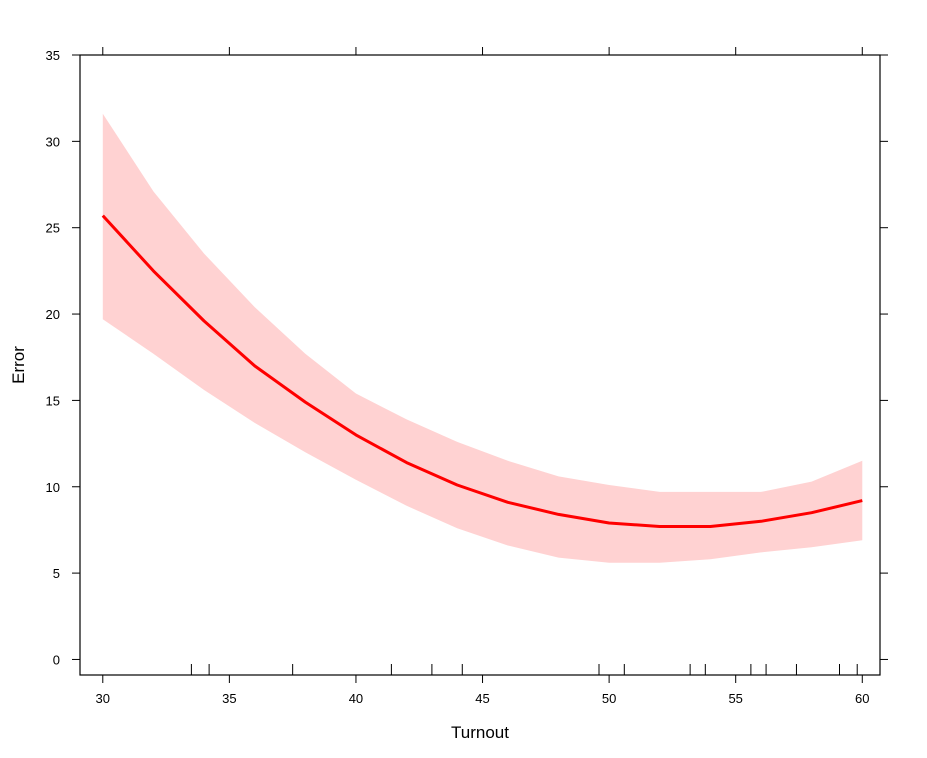  Describe the element at coordinates (103, 698) in the screenshot. I see `x-tick-label: 30` at that location.